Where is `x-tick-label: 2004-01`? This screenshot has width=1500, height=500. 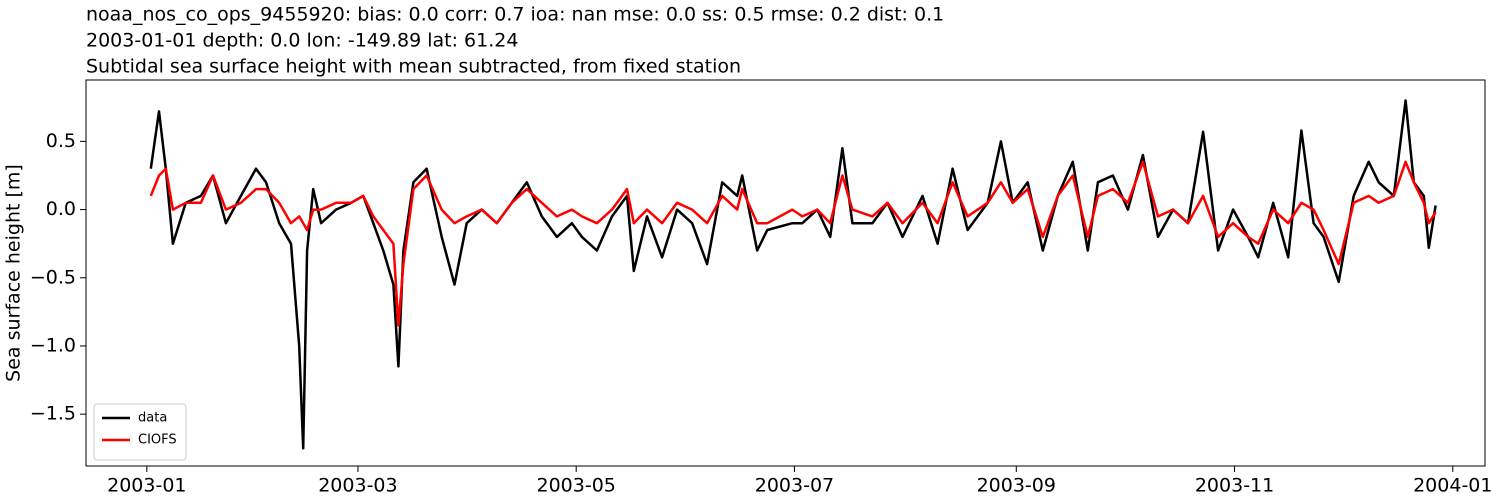 x-tick-label: 2004-01 is located at coordinates (1452, 486).